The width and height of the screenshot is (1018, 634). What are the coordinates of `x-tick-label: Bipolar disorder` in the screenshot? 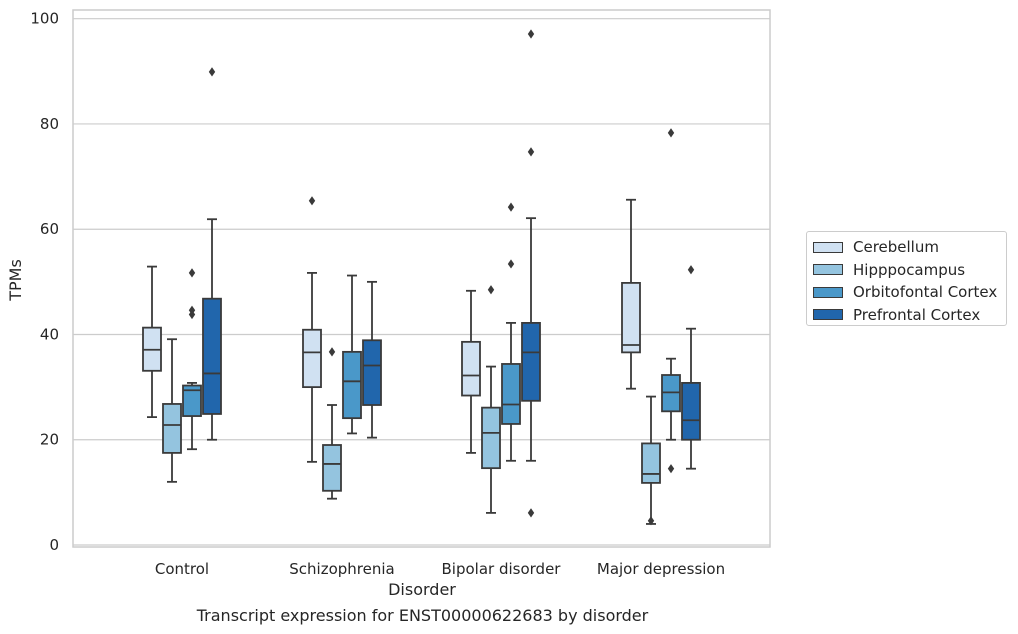 It's located at (502, 569).